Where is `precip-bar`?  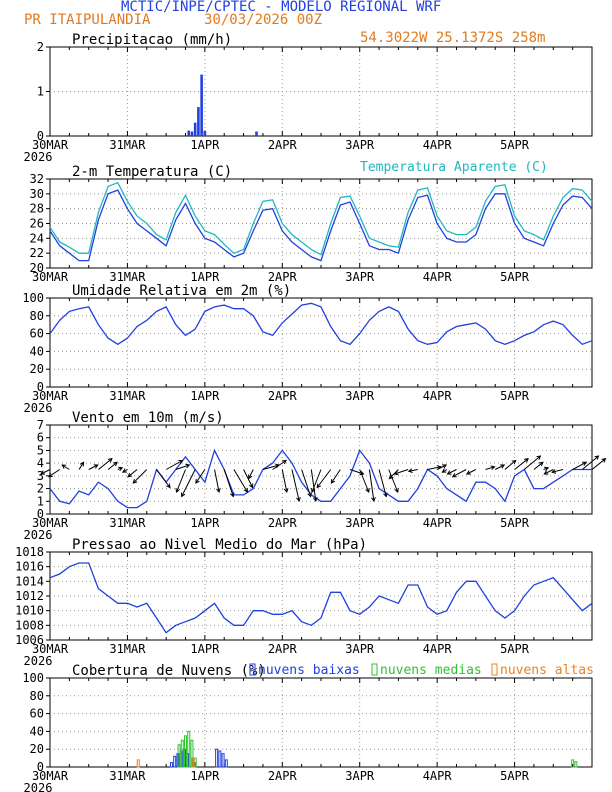
precip-bar is located at coordinates (198, 121).